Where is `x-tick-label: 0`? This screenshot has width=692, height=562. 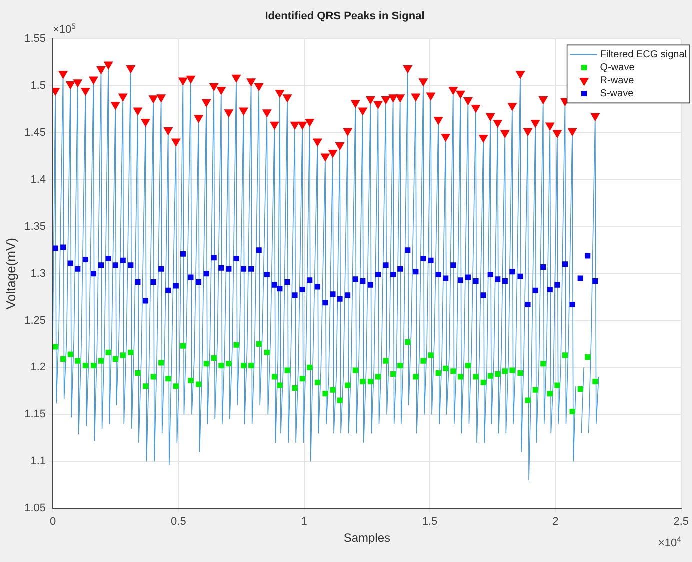 x-tick-label: 0 is located at coordinates (53, 522).